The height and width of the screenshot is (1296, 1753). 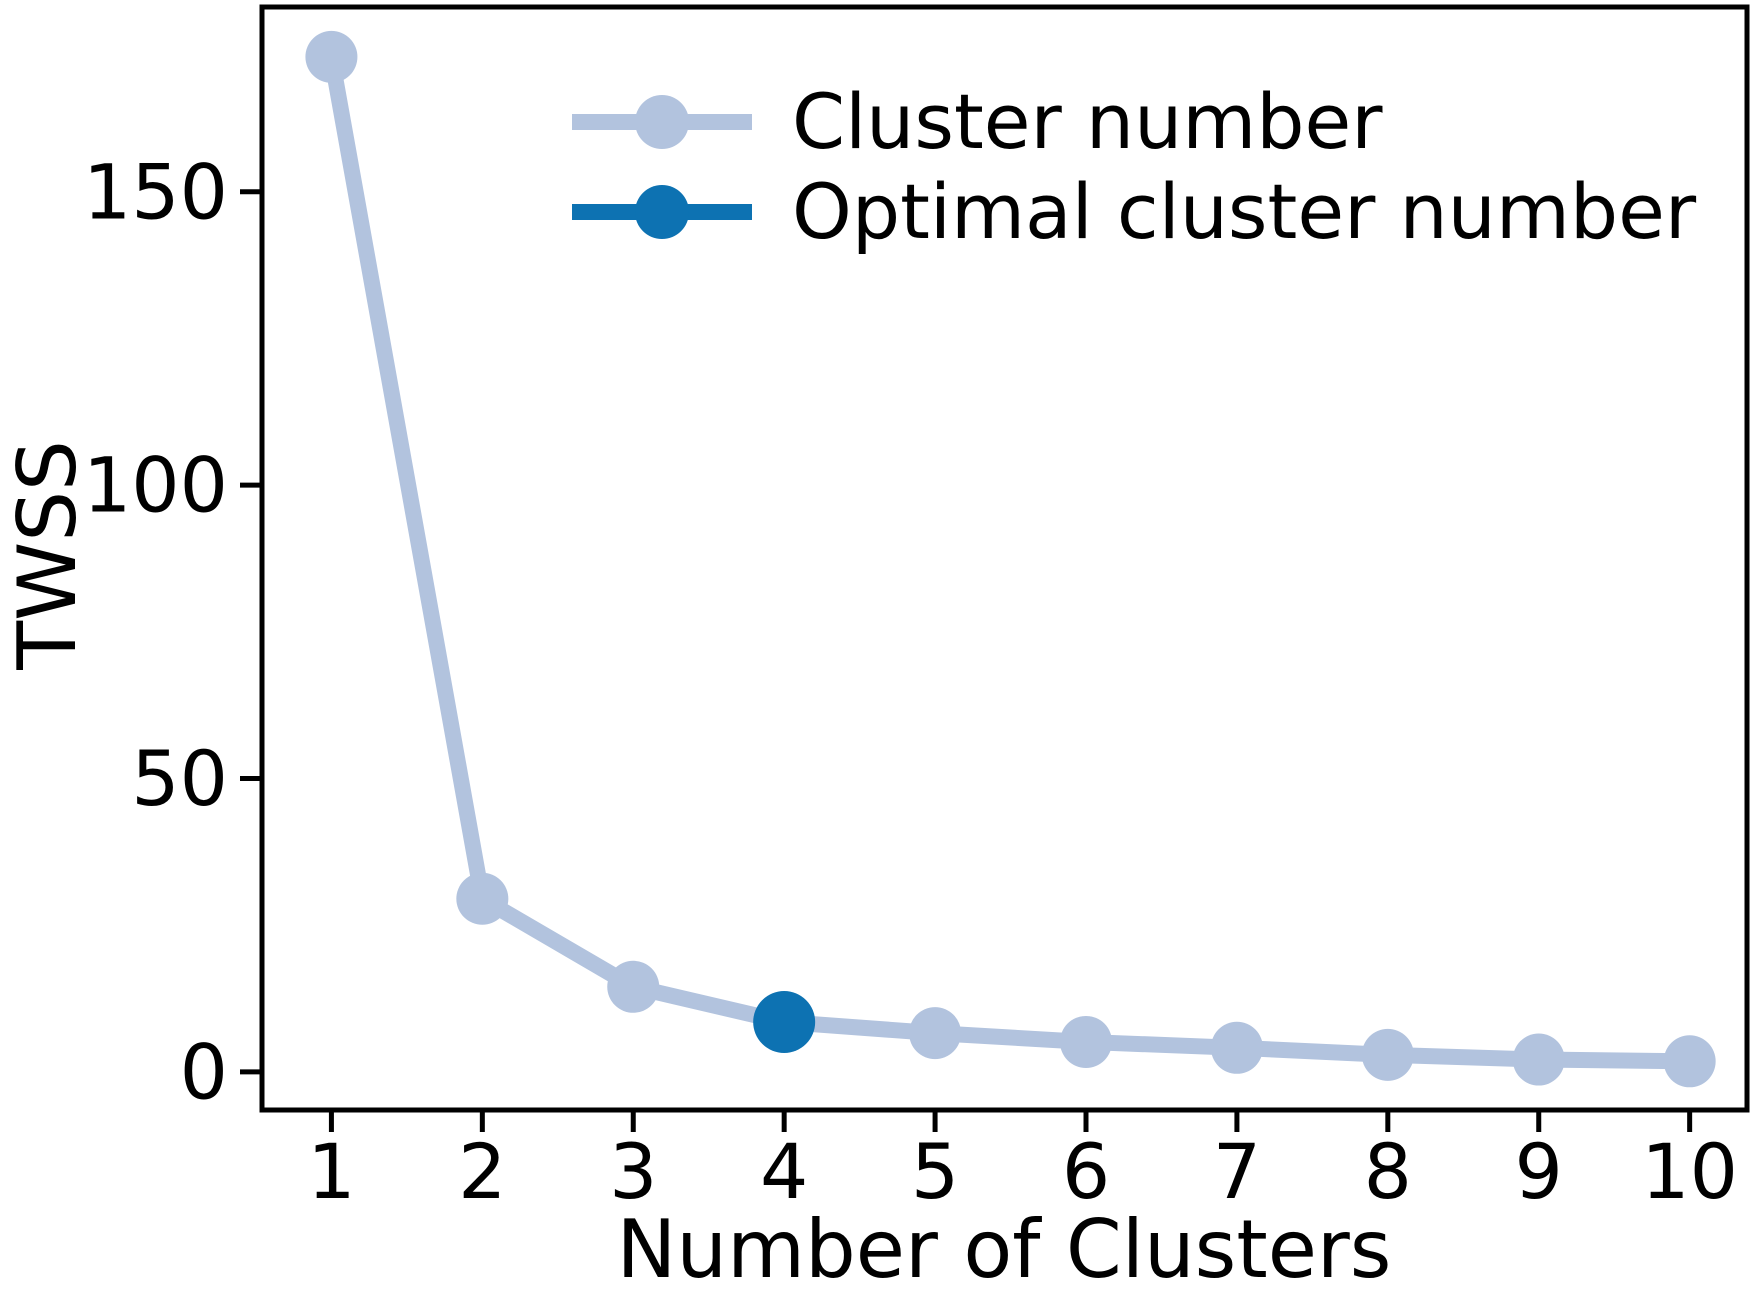 I want to click on y-tick-label: 100, so click(x=155, y=485).